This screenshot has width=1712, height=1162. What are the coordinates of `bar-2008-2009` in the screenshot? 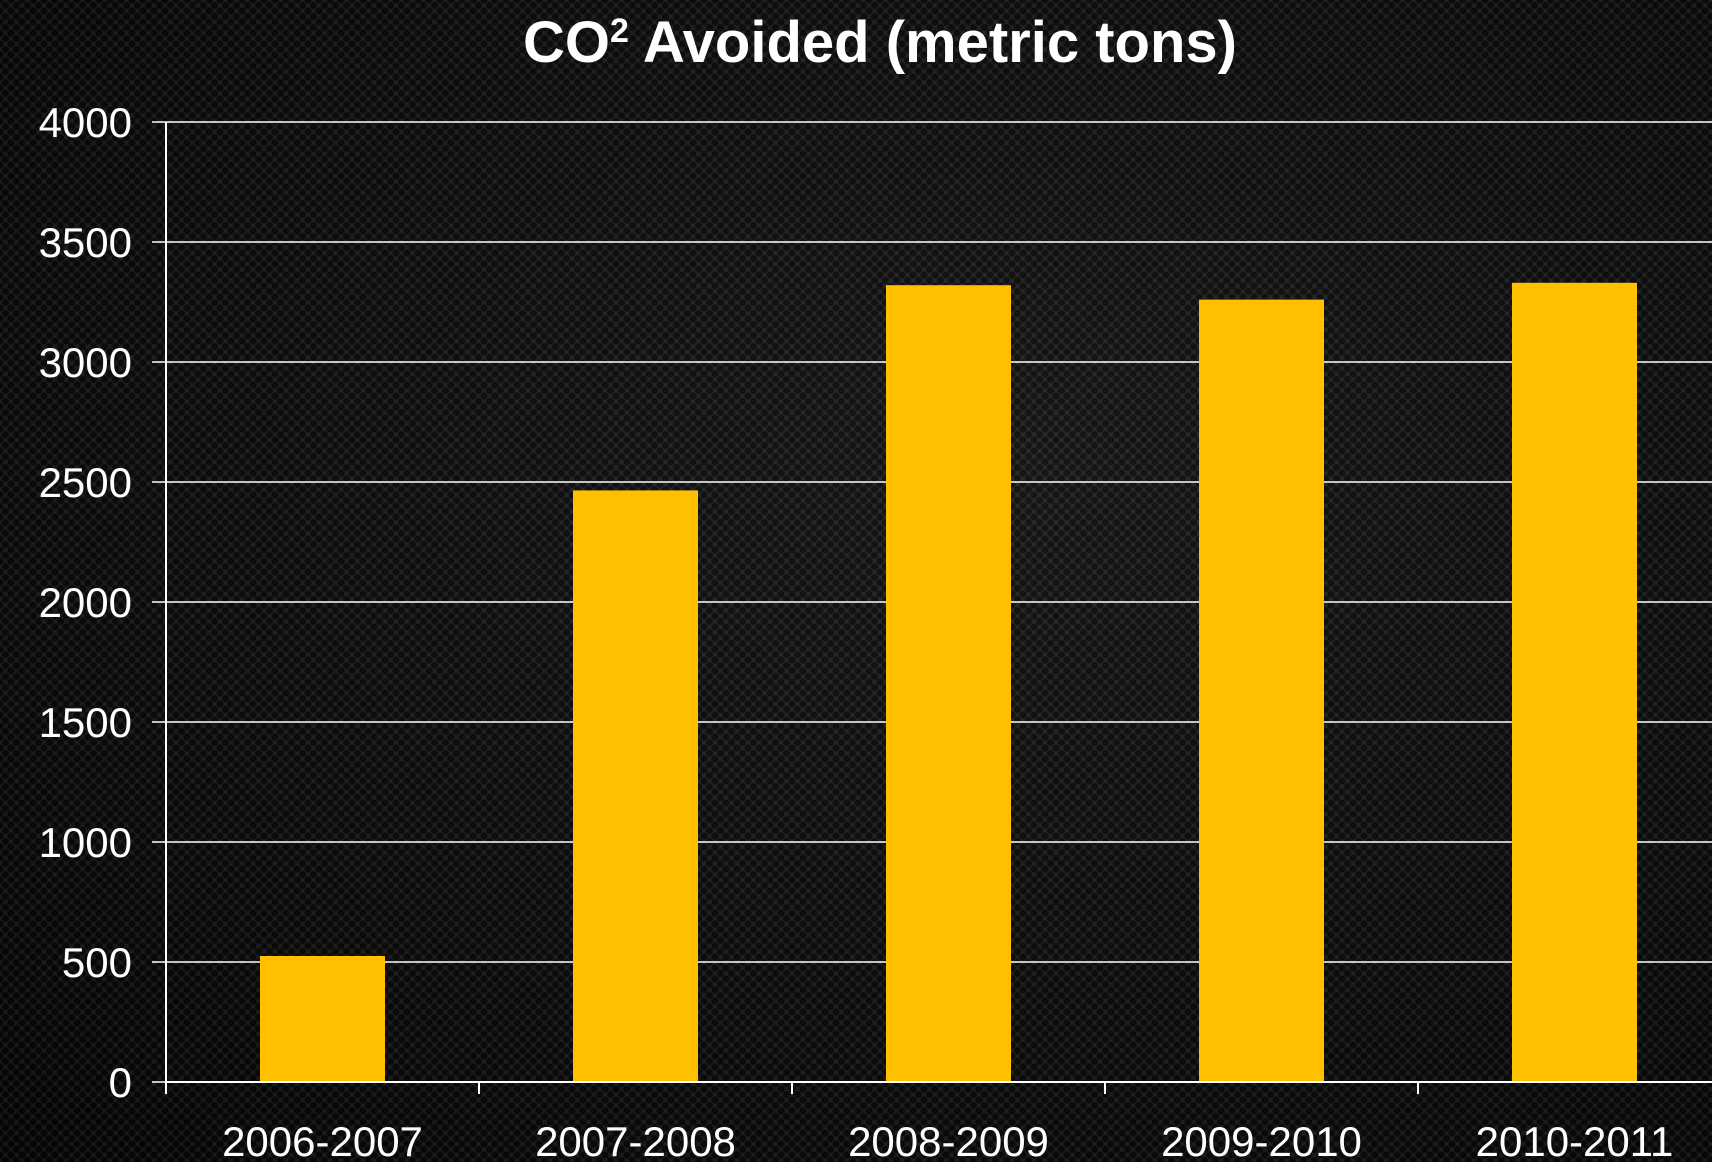 It's located at (948, 683).